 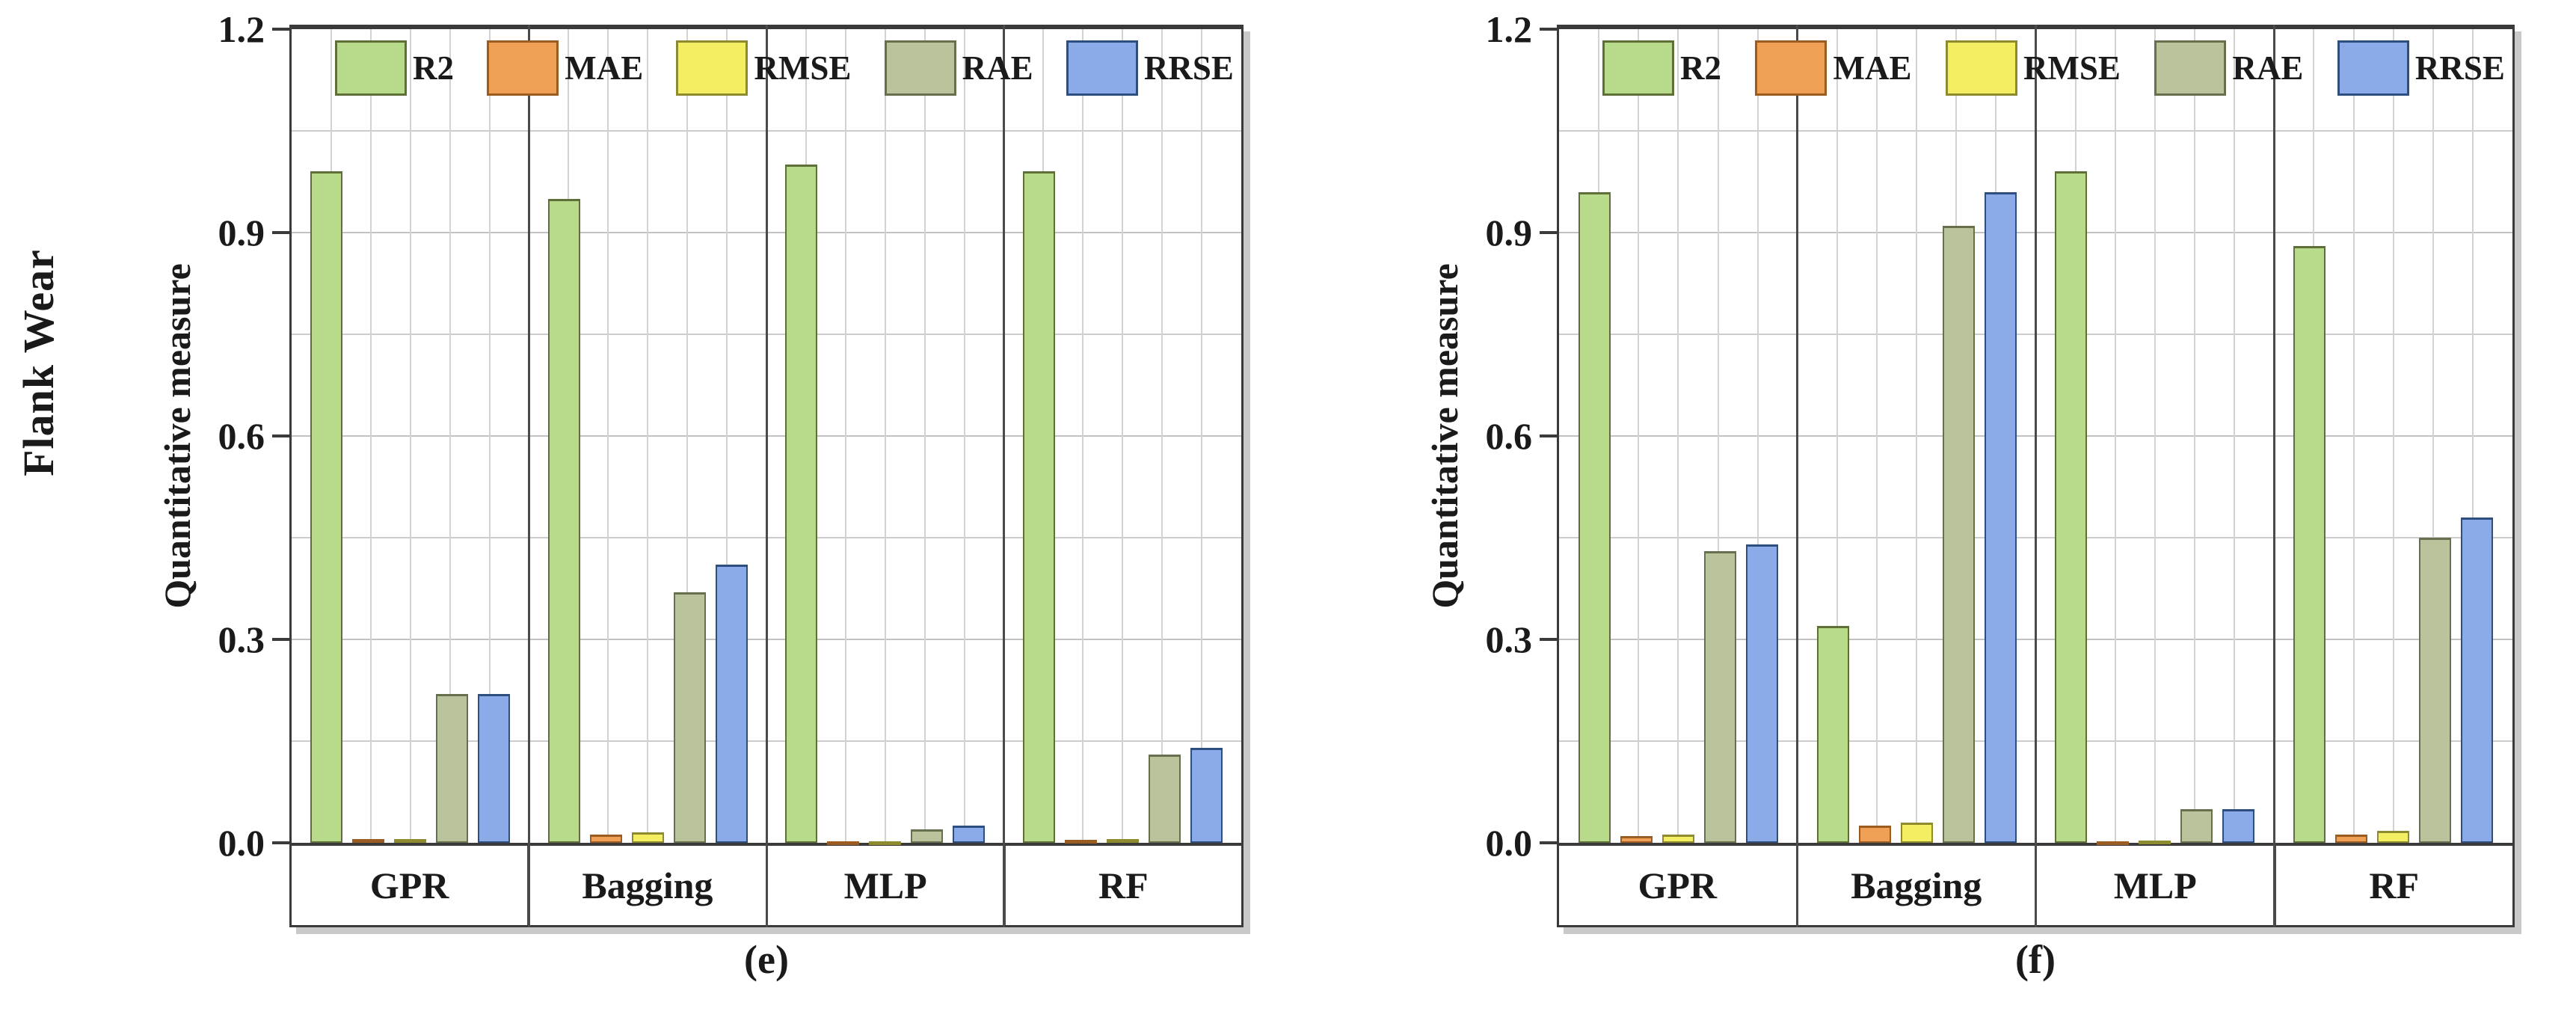 What do you see at coordinates (2035, 959) in the screenshot?
I see `caption-f: (f)` at bounding box center [2035, 959].